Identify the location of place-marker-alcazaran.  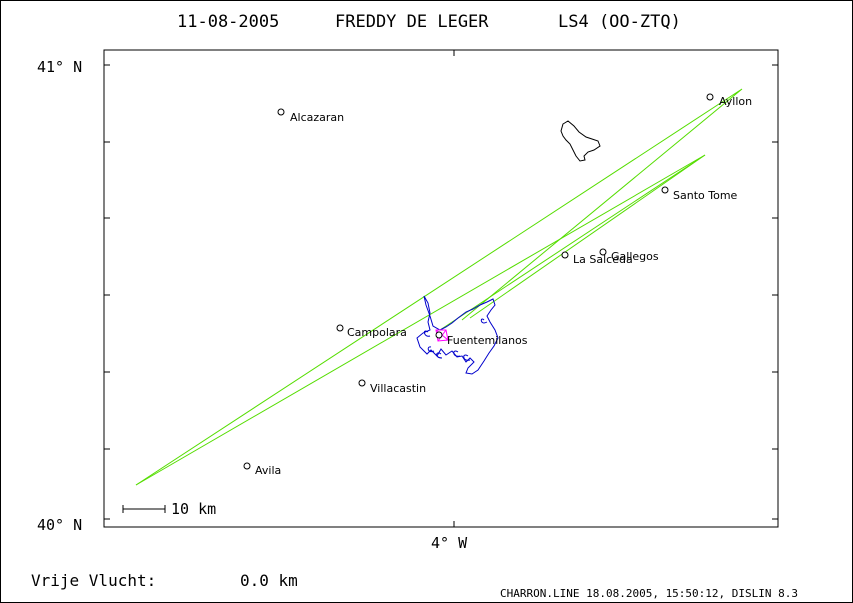
(281, 112).